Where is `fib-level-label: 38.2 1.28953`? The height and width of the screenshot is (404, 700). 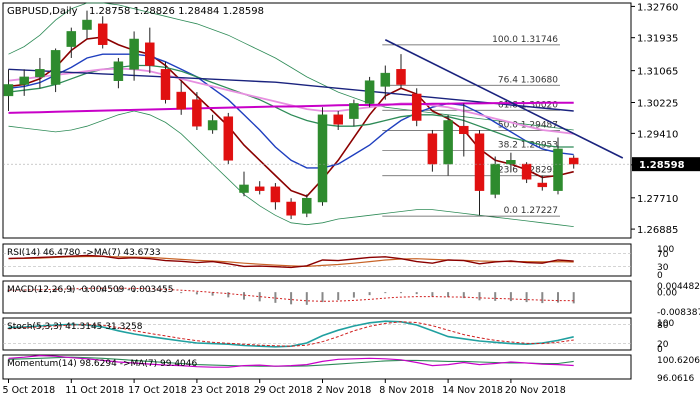
fib-level-label: 38.2 1.28953 is located at coordinates (528, 146).